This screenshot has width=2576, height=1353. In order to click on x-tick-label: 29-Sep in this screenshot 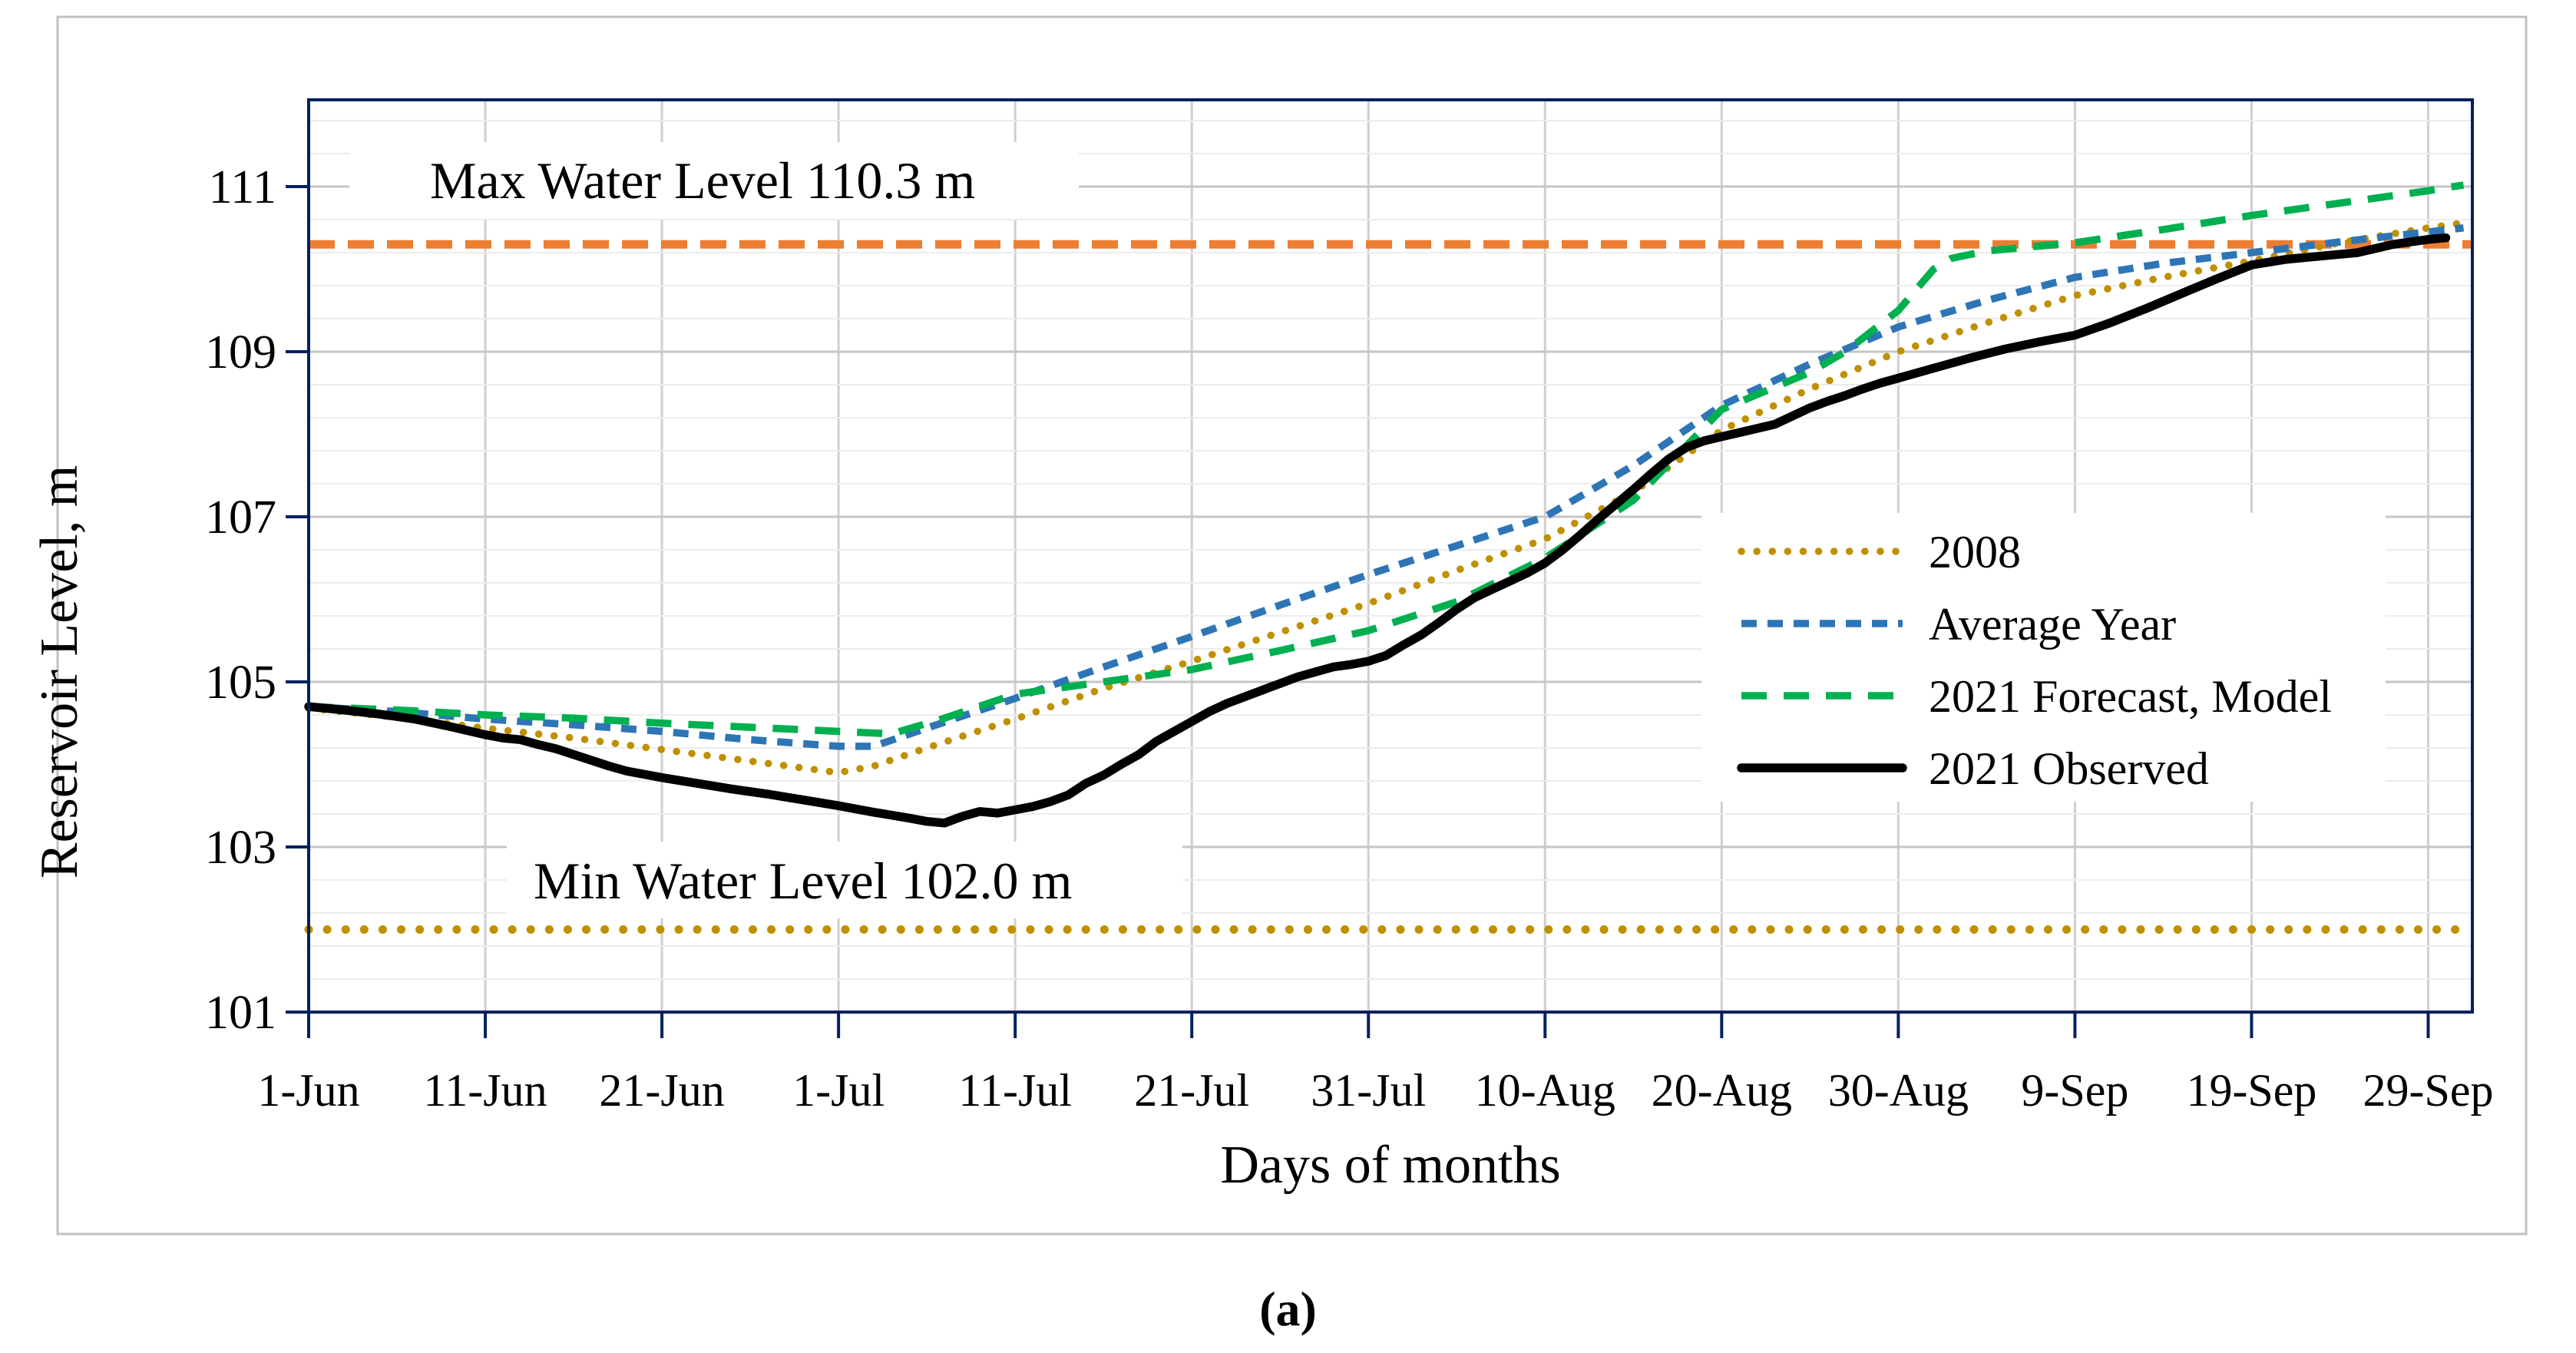, I will do `click(2428, 1090)`.